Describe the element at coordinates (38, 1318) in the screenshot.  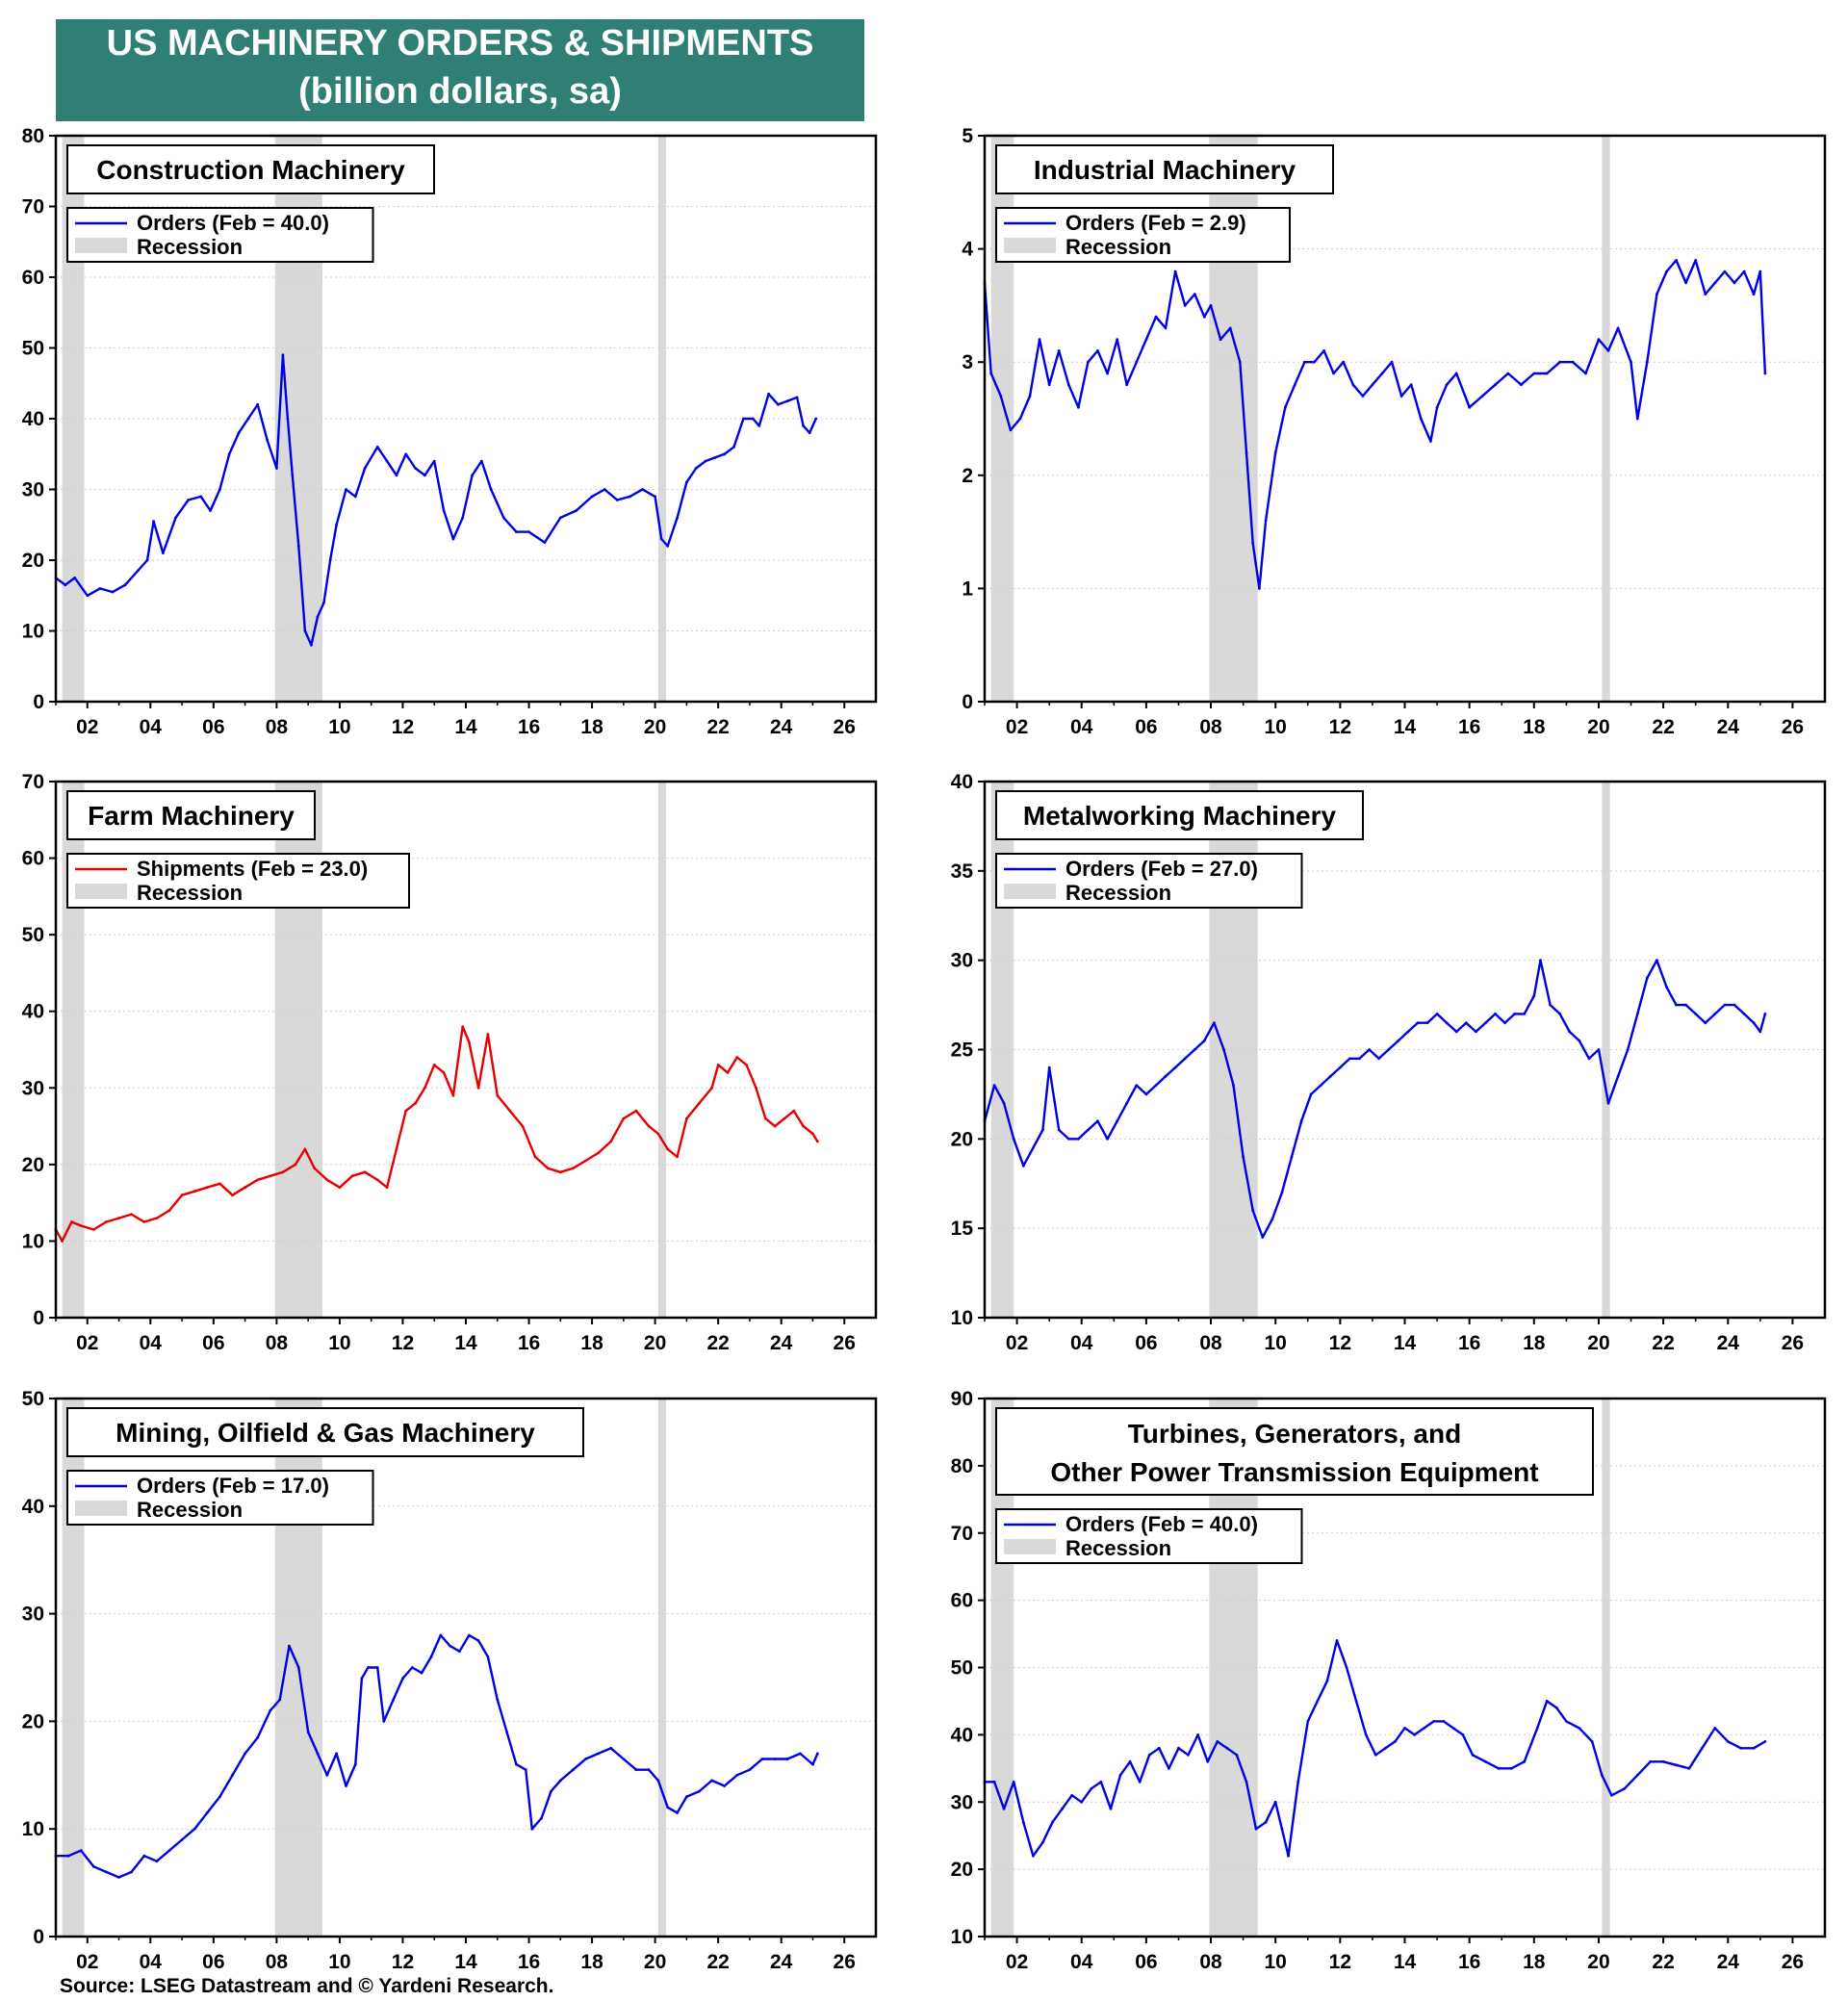
I see `y-tick-label: 0` at that location.